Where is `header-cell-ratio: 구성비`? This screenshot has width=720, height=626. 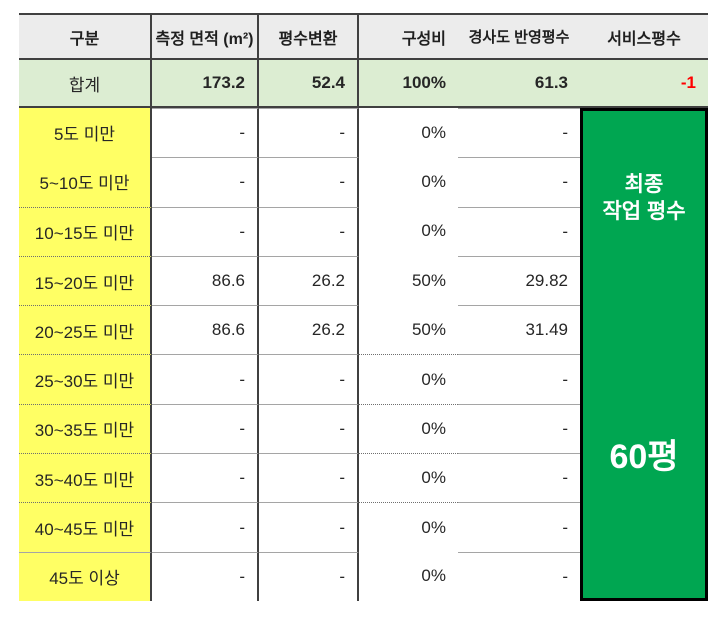
header-cell-ratio: 구성비 is located at coordinates (408, 36).